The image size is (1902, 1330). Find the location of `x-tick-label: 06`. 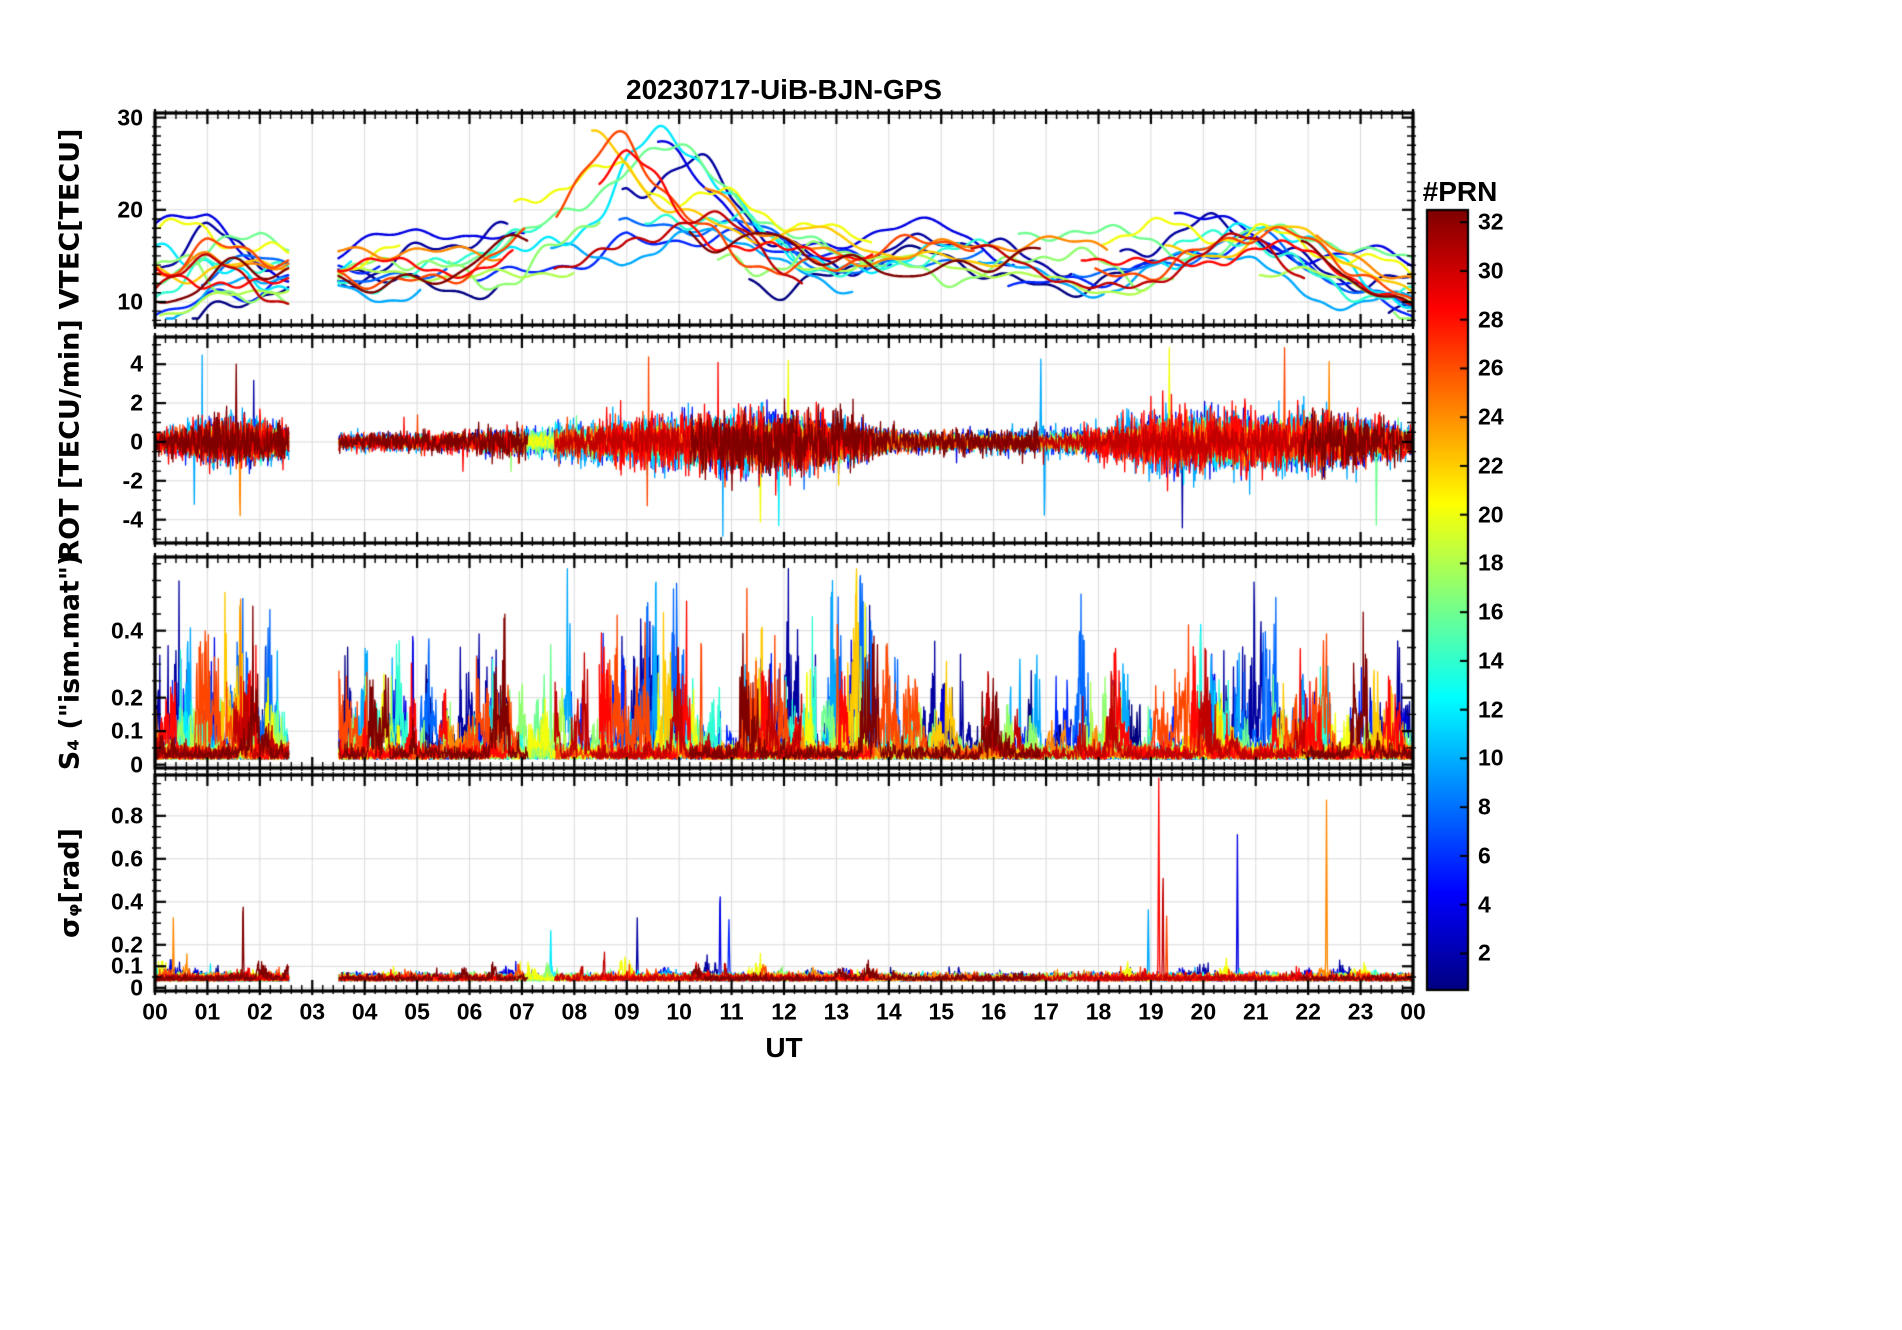

x-tick-label: 06 is located at coordinates (469, 1011).